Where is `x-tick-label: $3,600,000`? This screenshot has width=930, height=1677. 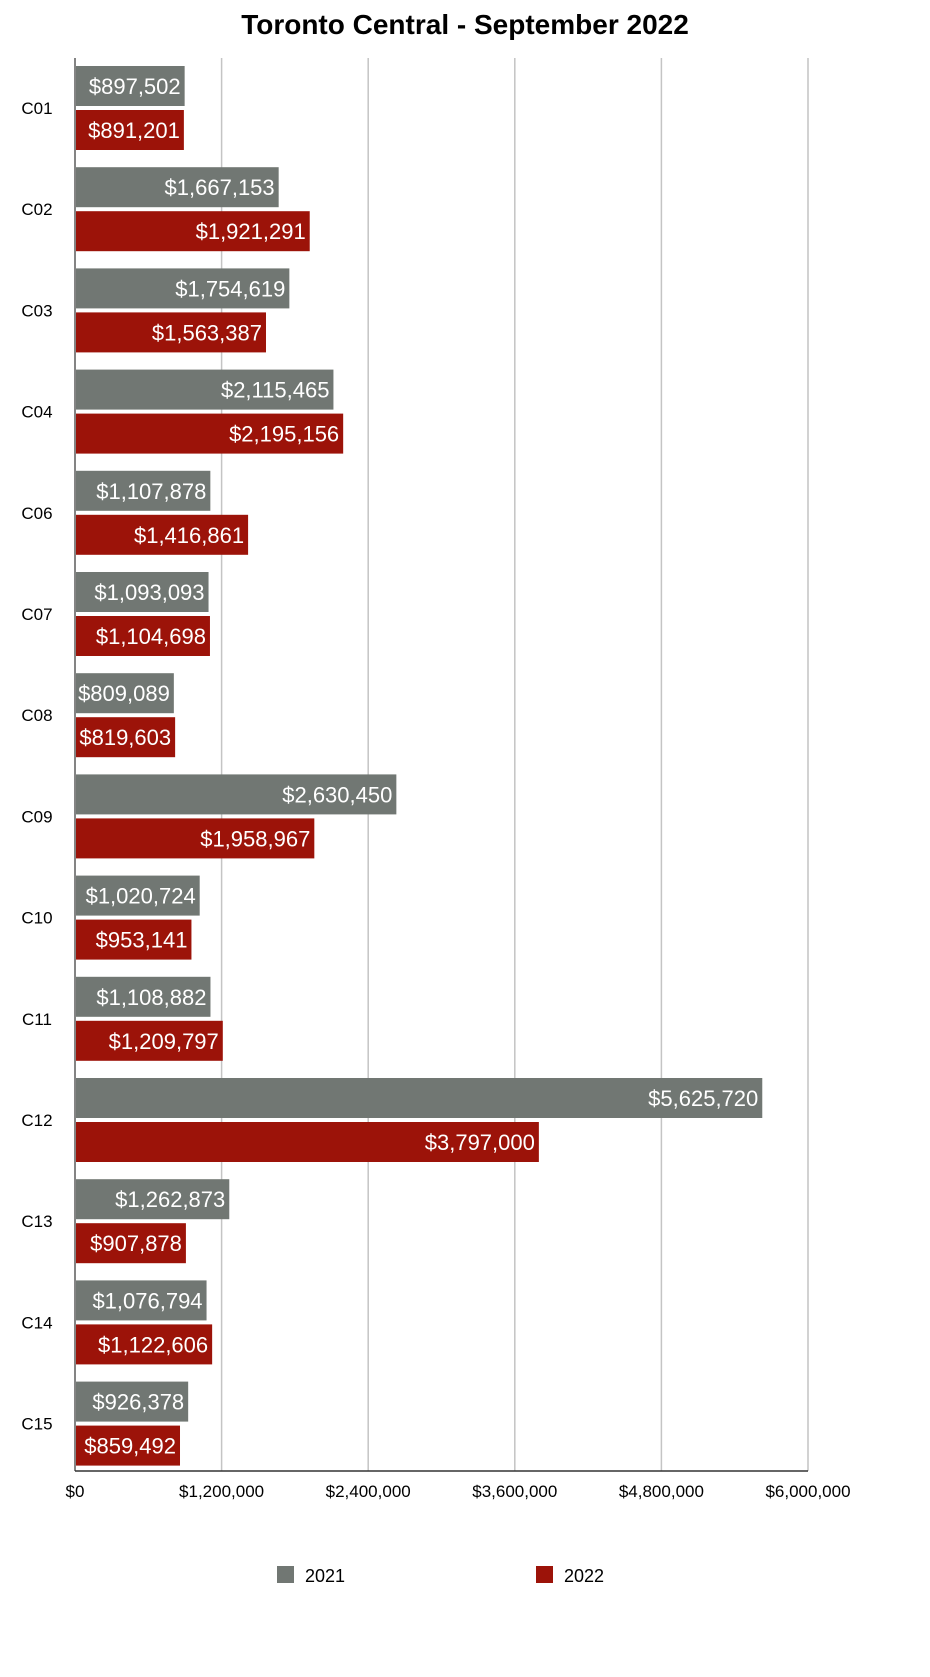
x-tick-label: $3,600,000 is located at coordinates (514, 1491).